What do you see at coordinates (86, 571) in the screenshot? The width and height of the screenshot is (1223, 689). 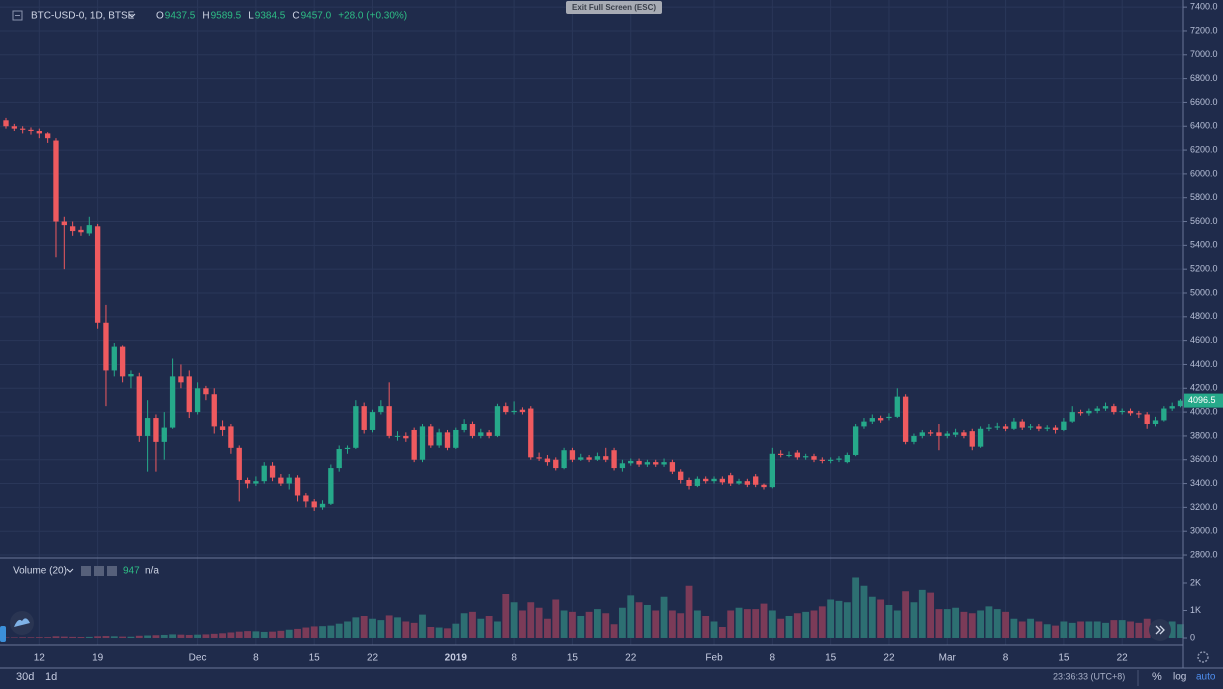 I see `volume-settings` at bounding box center [86, 571].